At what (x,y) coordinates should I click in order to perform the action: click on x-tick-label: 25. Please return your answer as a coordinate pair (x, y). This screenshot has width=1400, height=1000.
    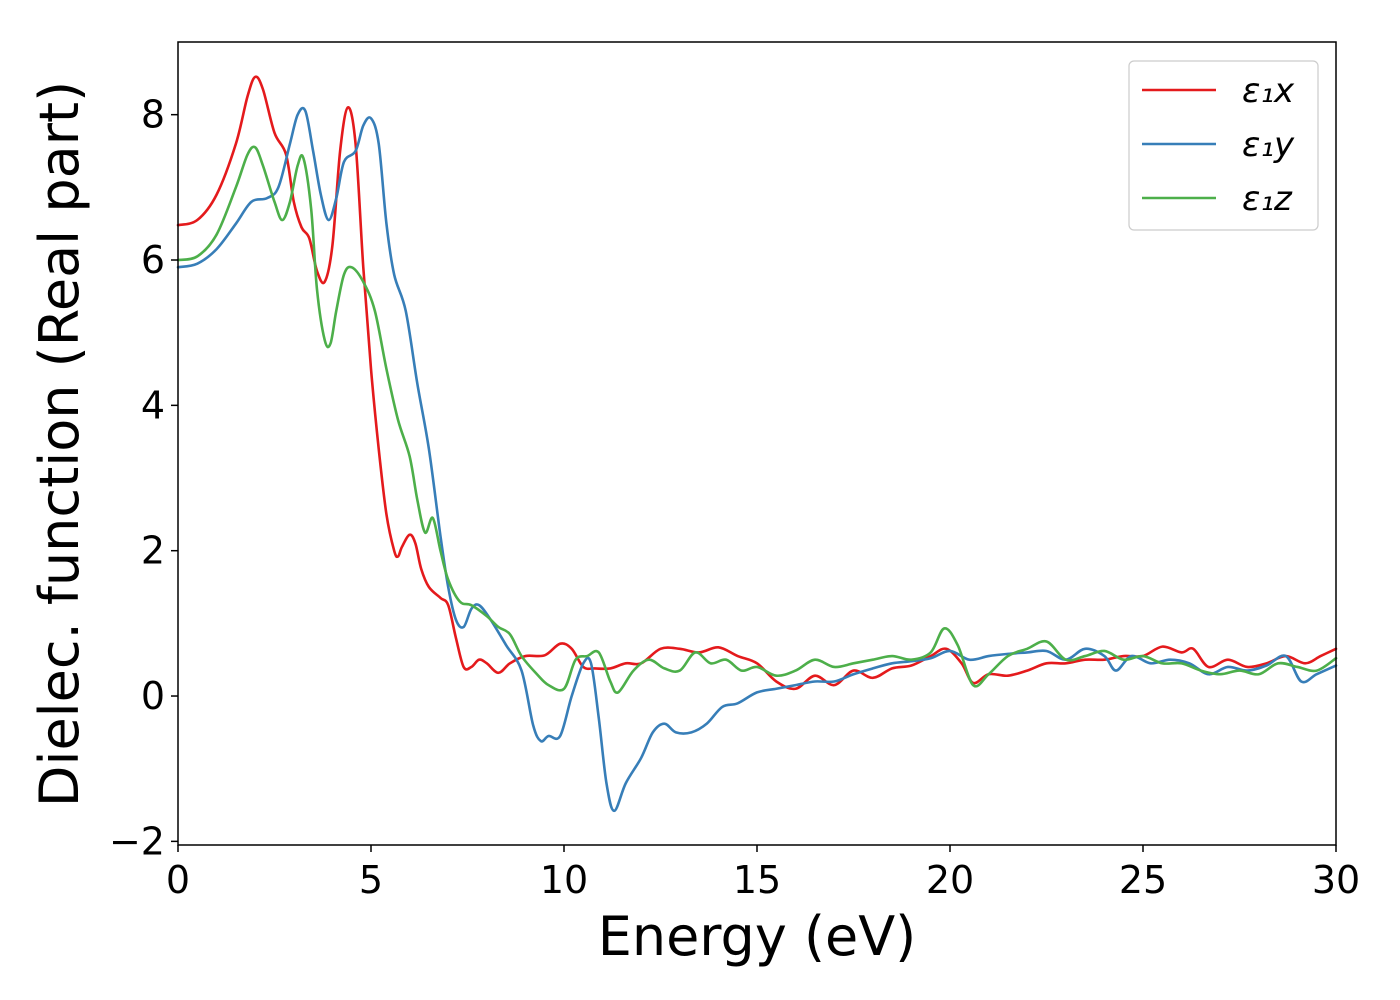
    Looking at the image, I should click on (1143, 880).